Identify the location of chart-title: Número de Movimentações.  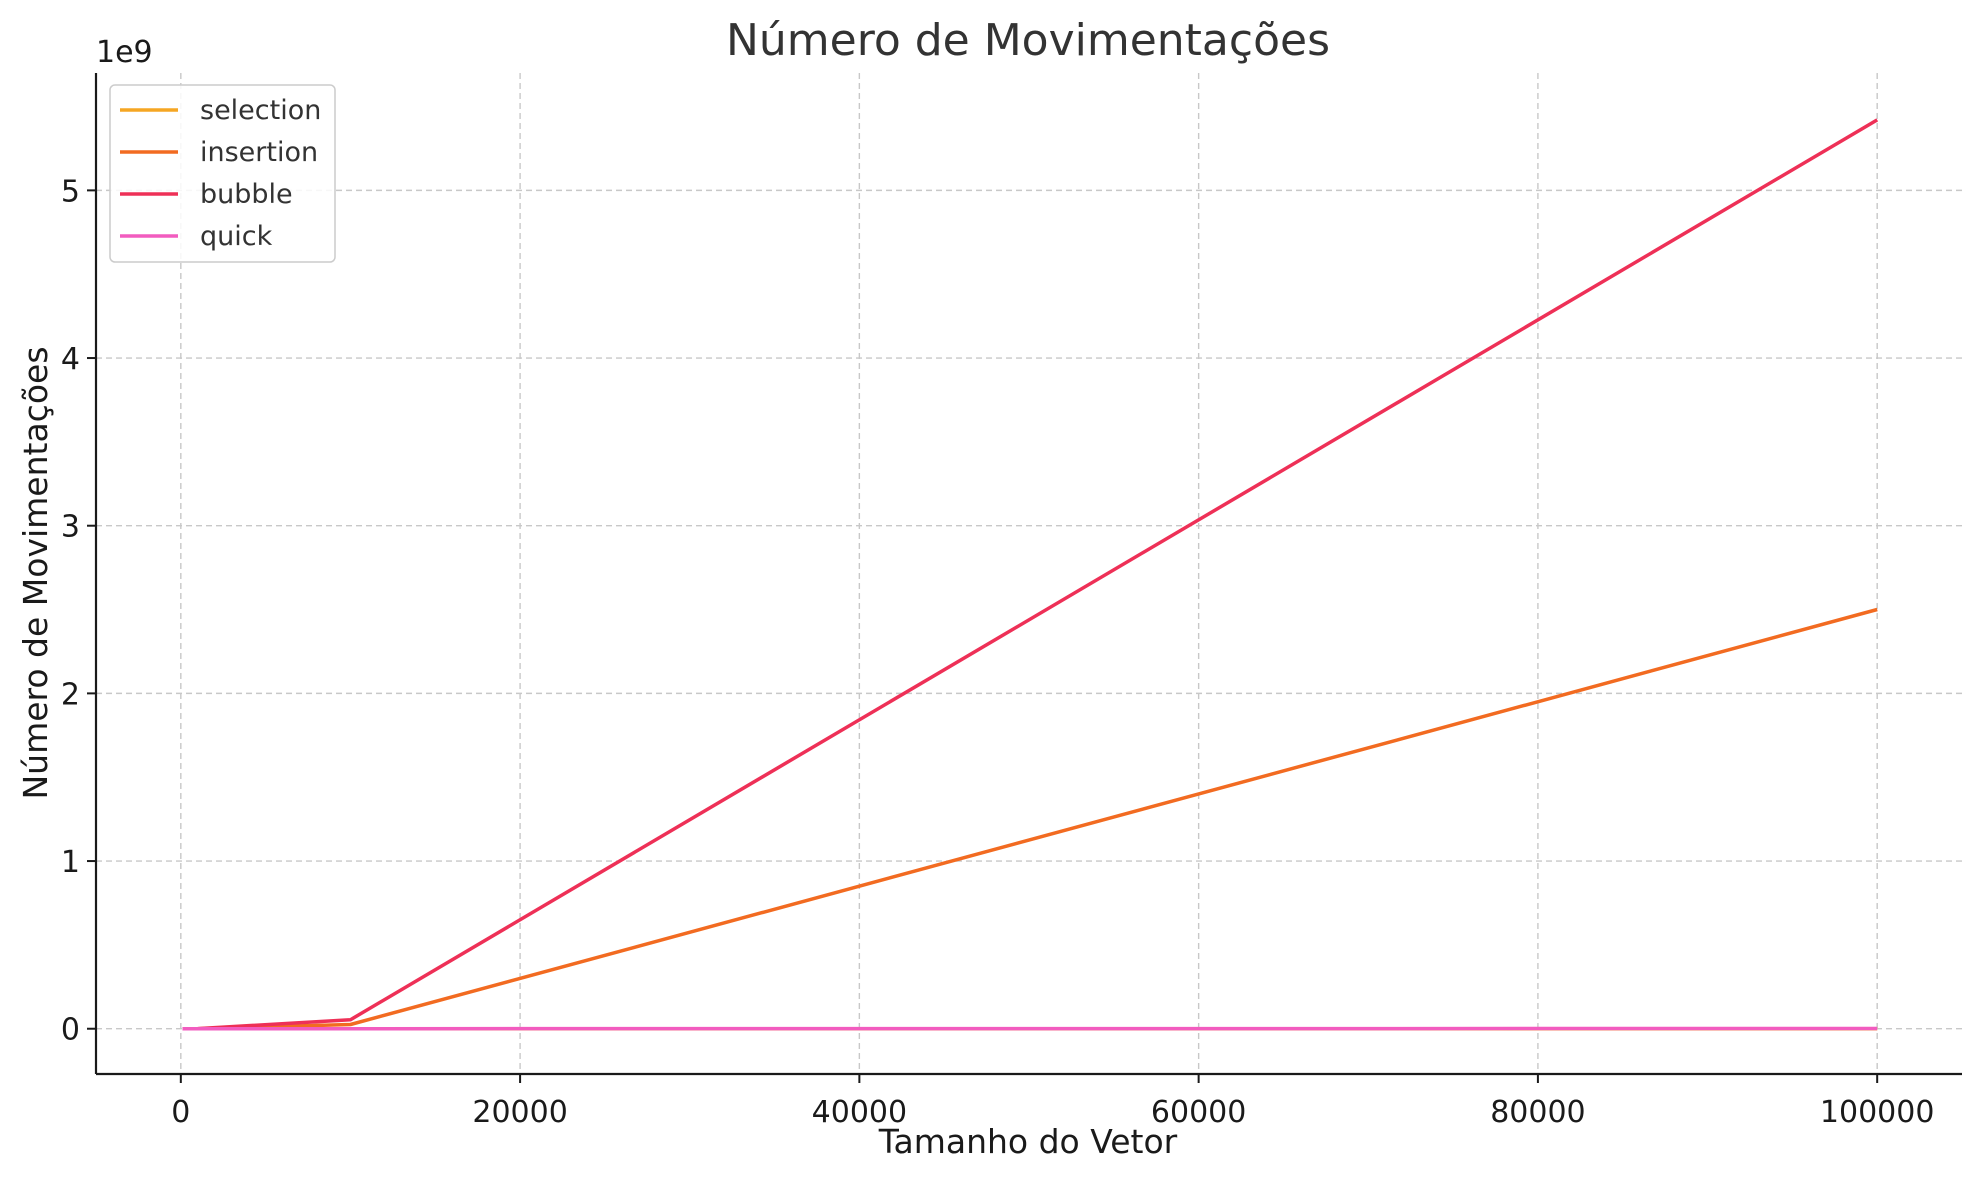
(1028, 40).